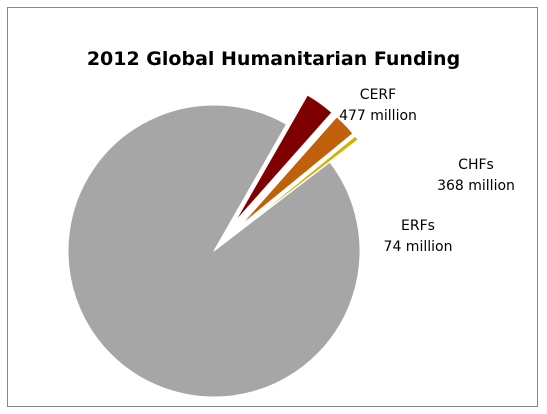 The width and height of the screenshot is (547, 414). Describe the element at coordinates (378, 95) in the screenshot. I see `data-label-name: CERF` at that location.